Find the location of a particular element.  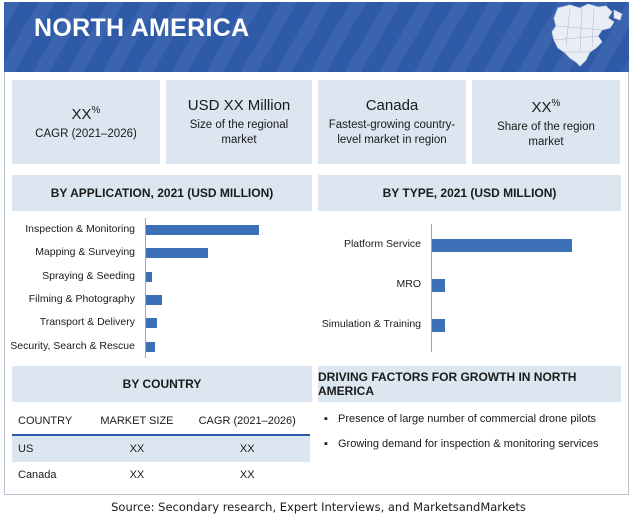

country-name: Canada is located at coordinates (37, 475).